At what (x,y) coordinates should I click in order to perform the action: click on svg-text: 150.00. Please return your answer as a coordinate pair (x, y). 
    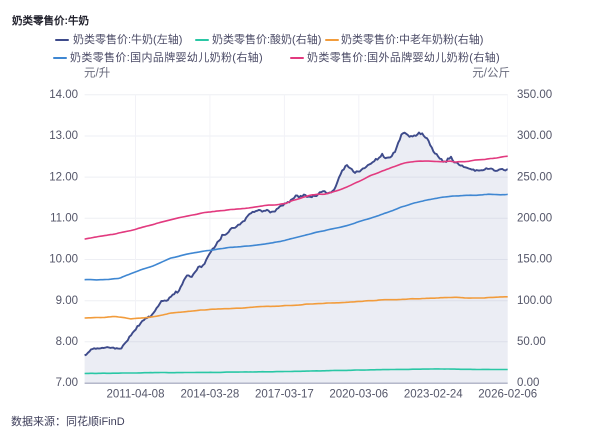
    Looking at the image, I should click on (534, 260).